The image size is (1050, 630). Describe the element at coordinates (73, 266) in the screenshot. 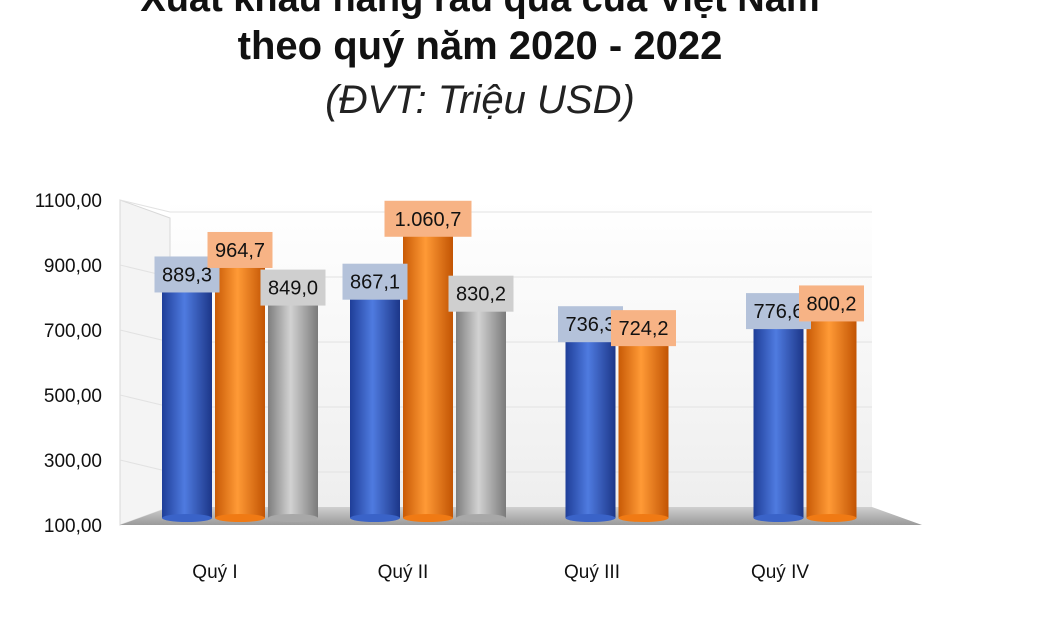

I see `y-tick-label: 900,00` at that location.